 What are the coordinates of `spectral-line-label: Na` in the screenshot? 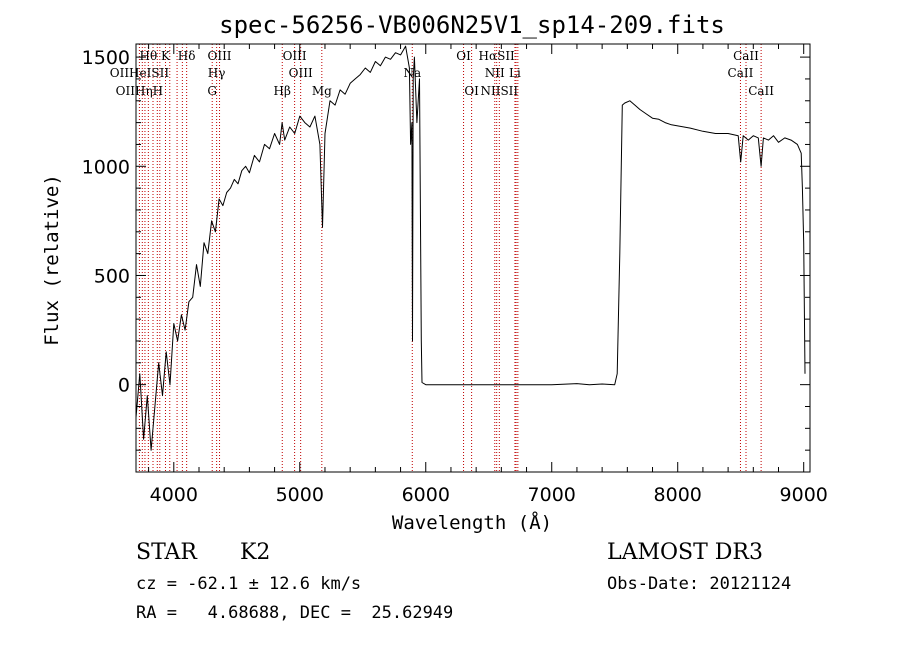 It's located at (412, 73).